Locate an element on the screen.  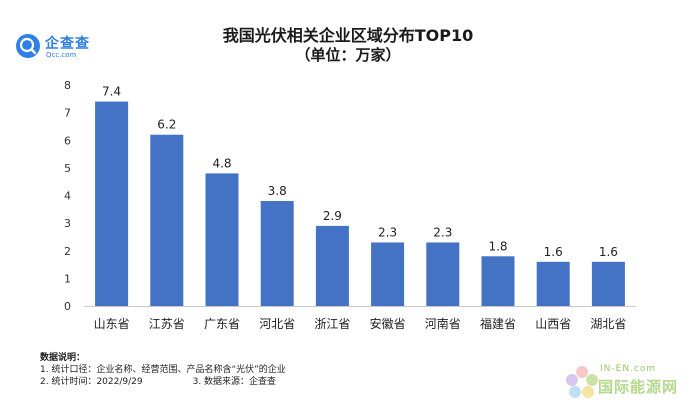
y-tick-label: 2 is located at coordinates (67, 251).